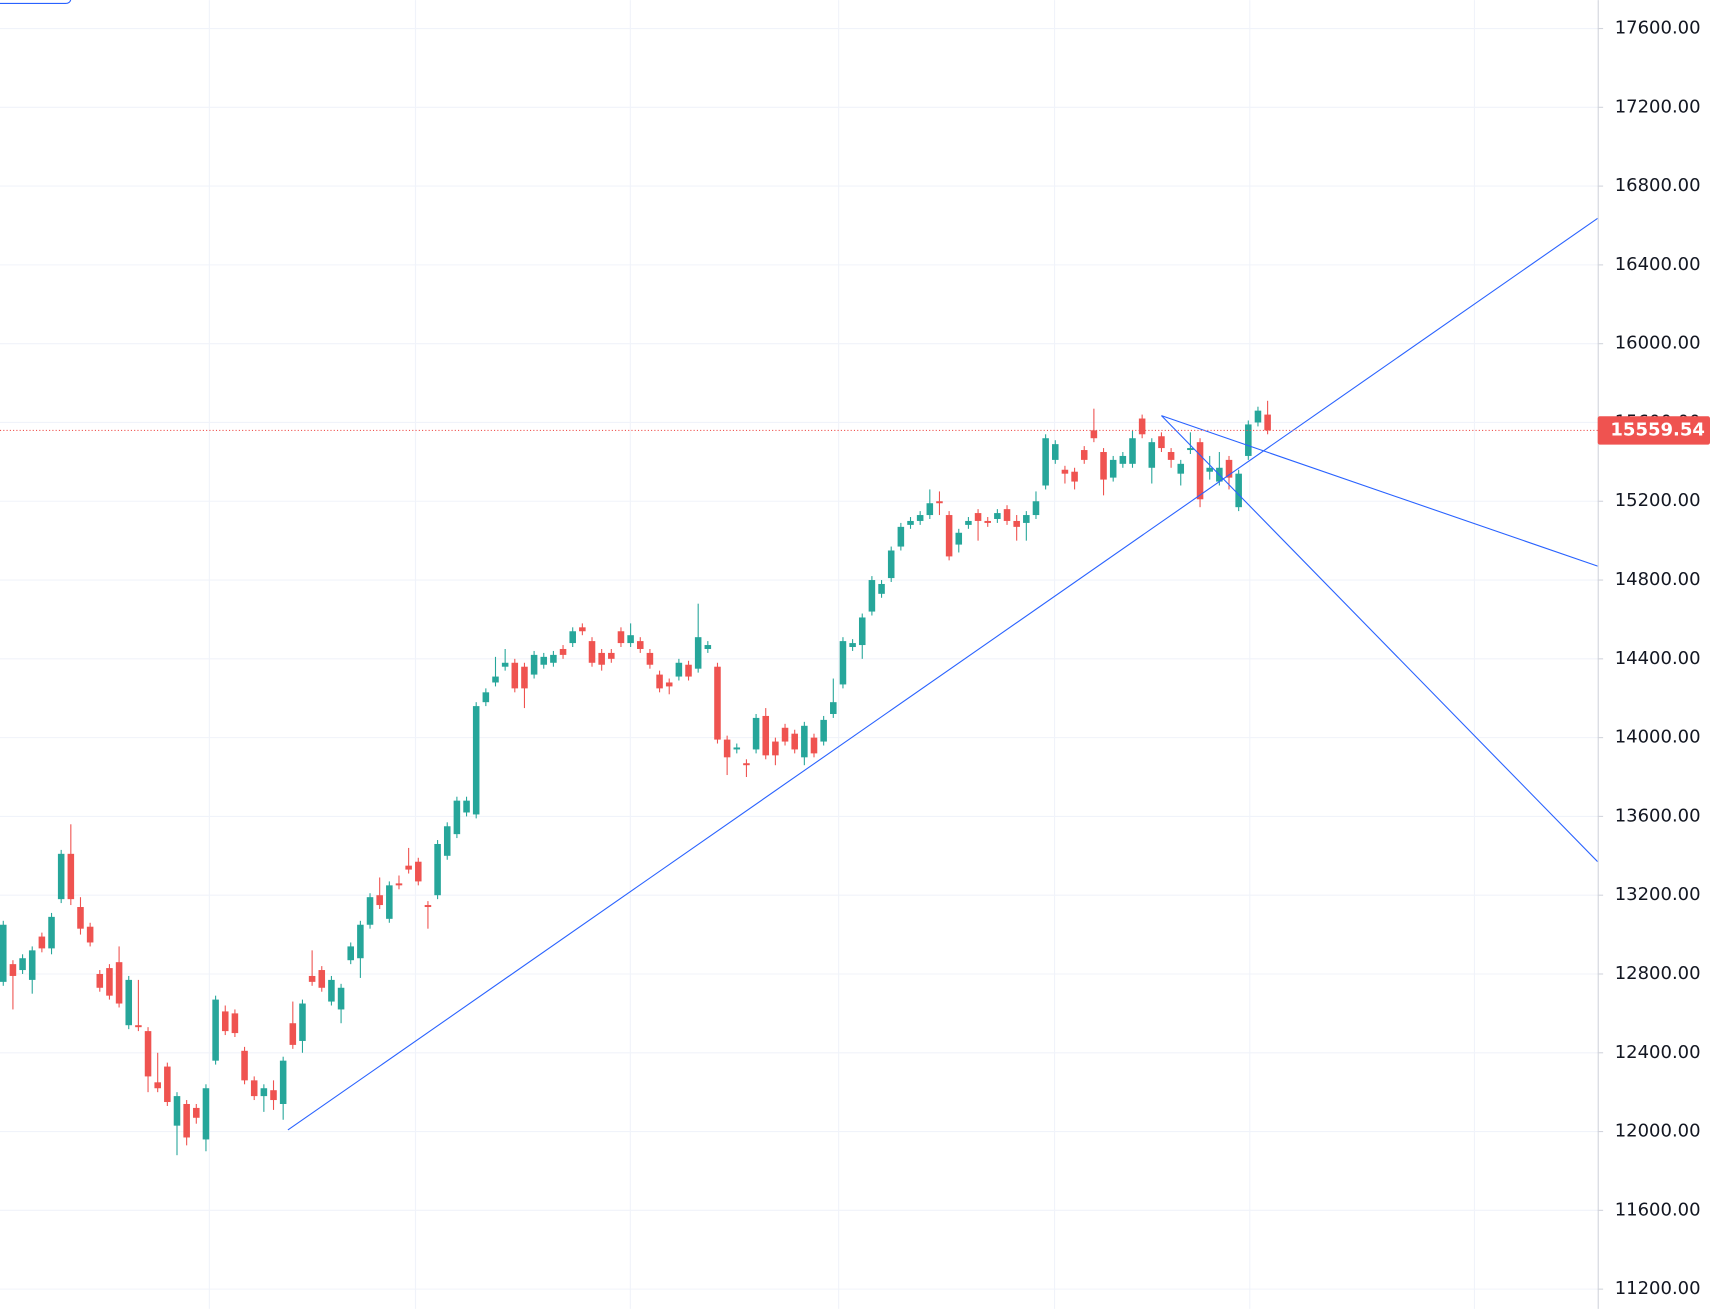 The image size is (1710, 1309). I want to click on y-tick-label: 12800.00, so click(1658, 973).